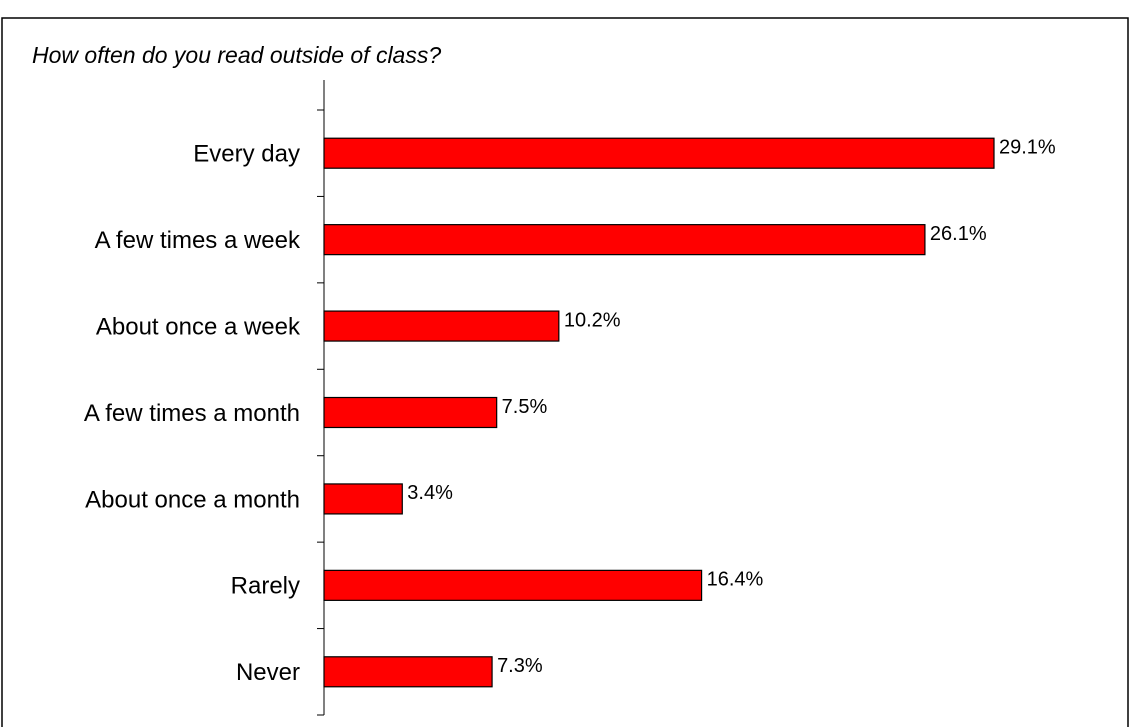  Describe the element at coordinates (525, 407) in the screenshot. I see `value-label: 7.5%` at that location.